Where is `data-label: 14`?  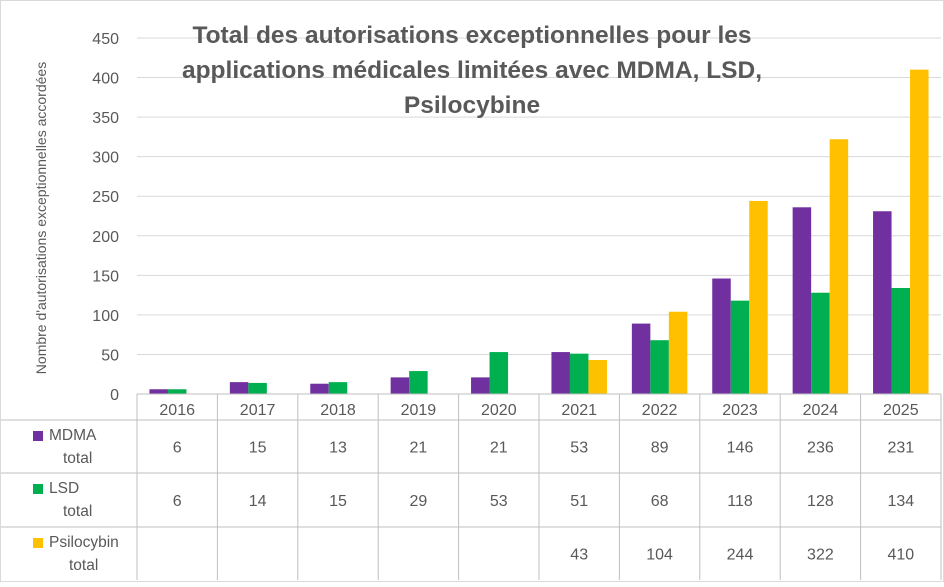 data-label: 14 is located at coordinates (258, 501).